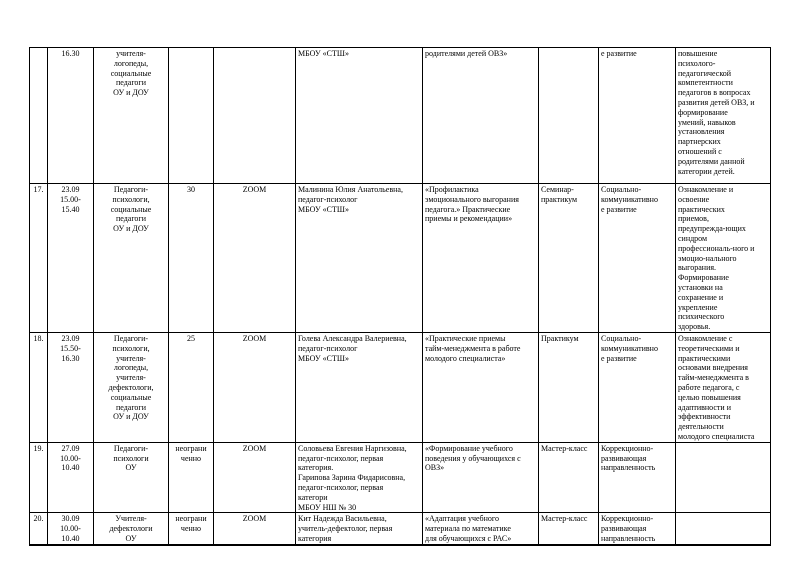 The height and width of the screenshot is (566, 800). I want to click on cell-platform, so click(254, 115).